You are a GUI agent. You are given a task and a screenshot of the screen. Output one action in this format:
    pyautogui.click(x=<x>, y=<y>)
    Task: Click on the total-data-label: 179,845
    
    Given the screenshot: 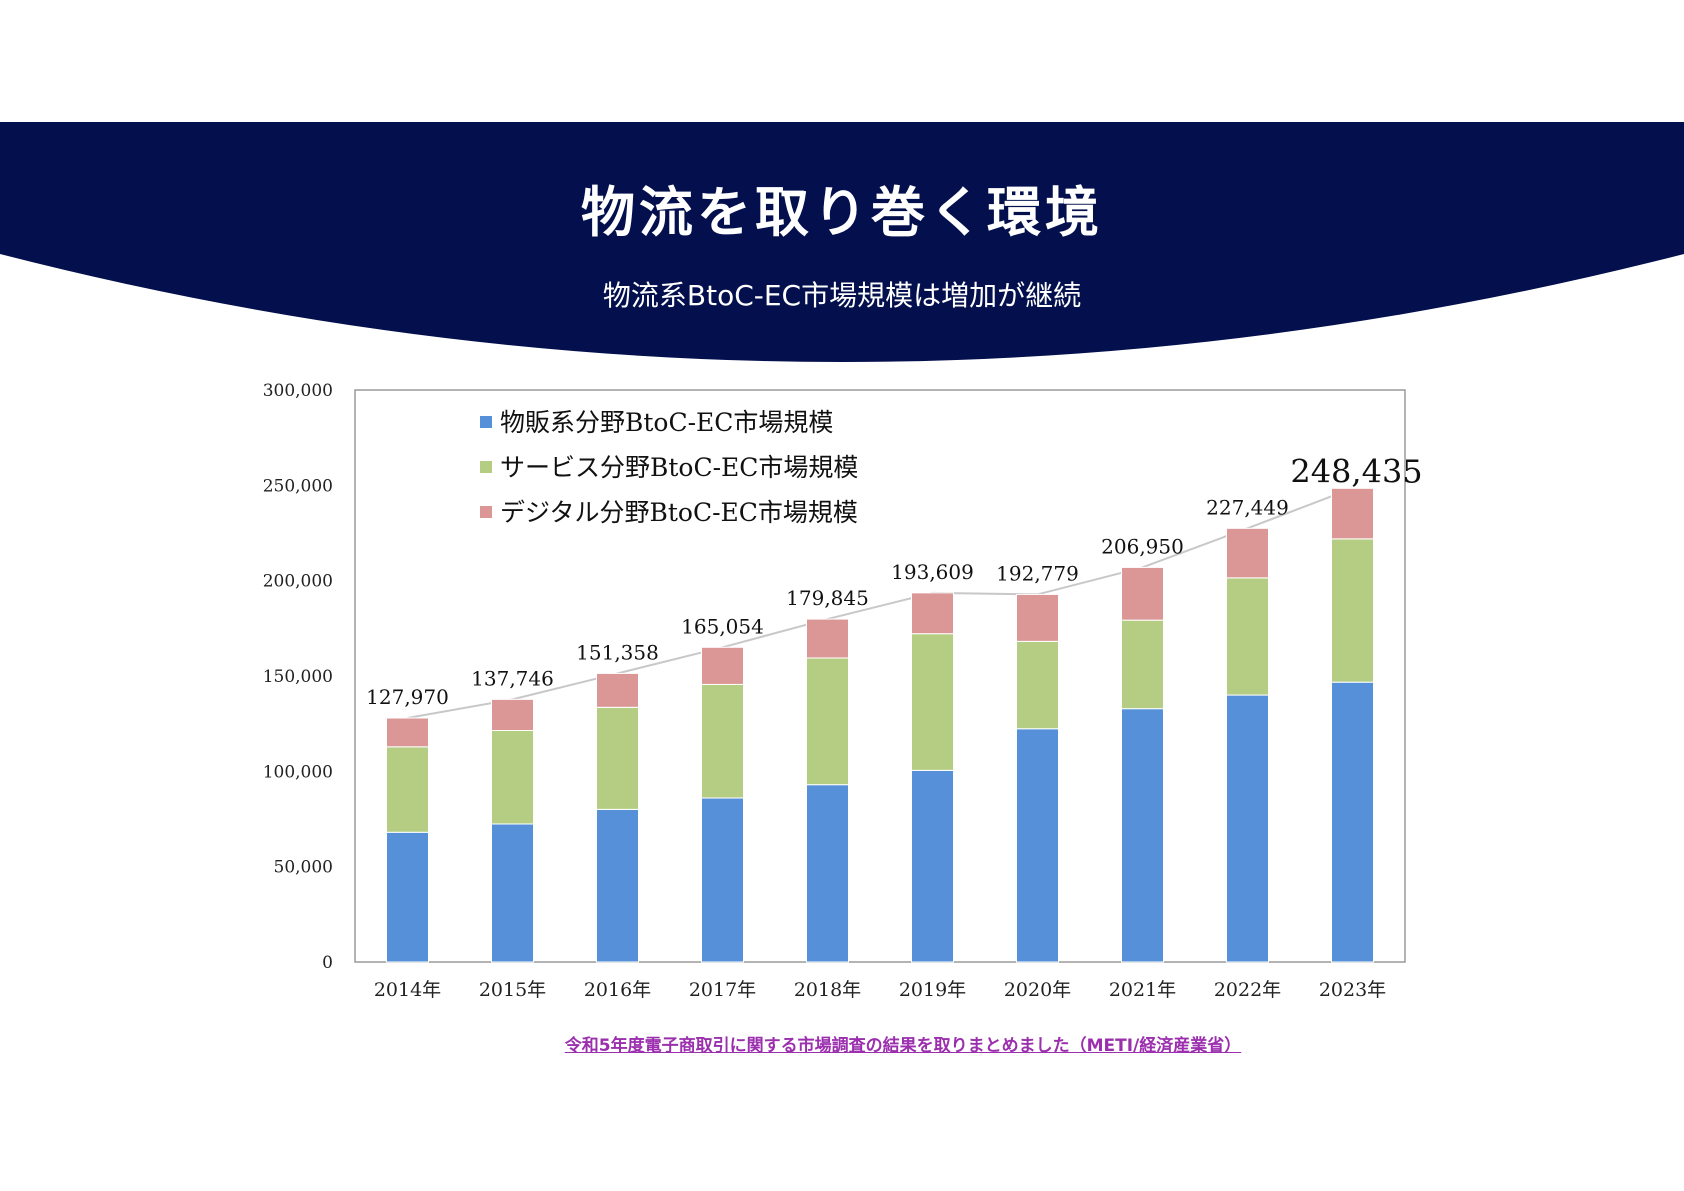 What is the action you would take?
    pyautogui.click(x=827, y=598)
    